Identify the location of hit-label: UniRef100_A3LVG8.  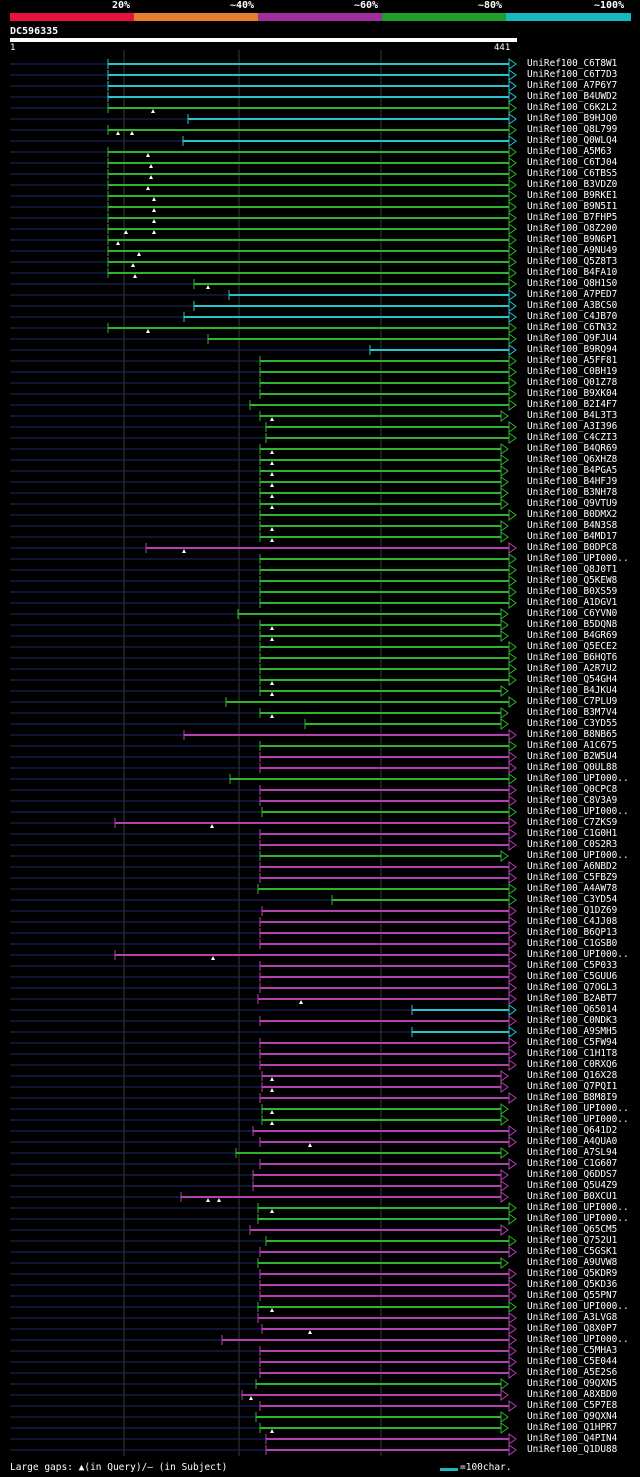
(572, 1317).